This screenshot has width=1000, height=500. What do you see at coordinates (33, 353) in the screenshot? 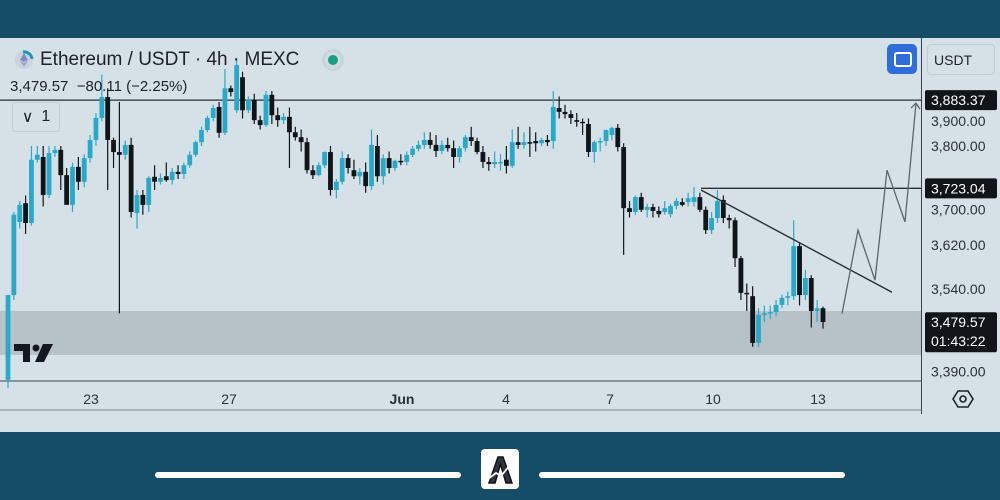
I see `tradingview-logo` at bounding box center [33, 353].